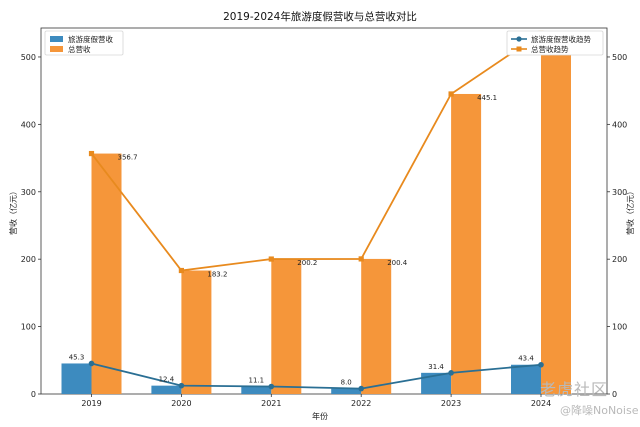 The image size is (640, 427). Describe the element at coordinates (320, 16) in the screenshot. I see `chart-title: 2019-2024年旅游度假营收与总营收对比` at that location.